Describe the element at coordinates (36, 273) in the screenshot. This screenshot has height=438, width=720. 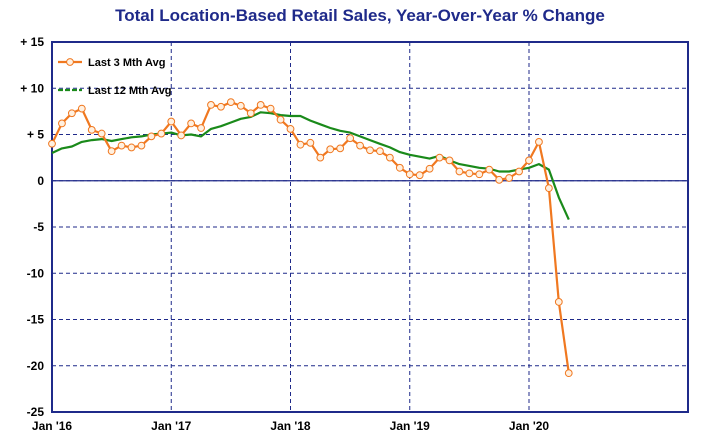
I see `y-tick-label: -10` at that location.